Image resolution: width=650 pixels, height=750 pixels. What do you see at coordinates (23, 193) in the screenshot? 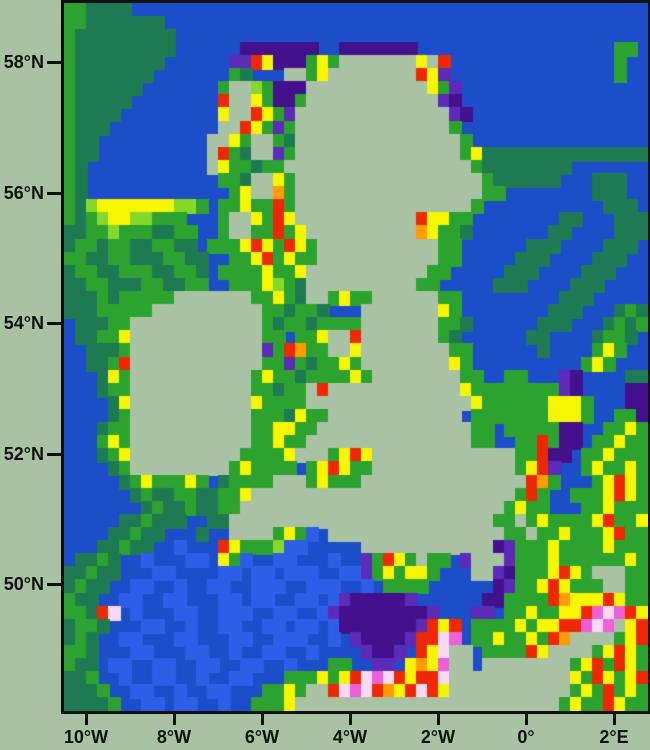
I see `lat-tick-label: 56°N` at bounding box center [23, 193].